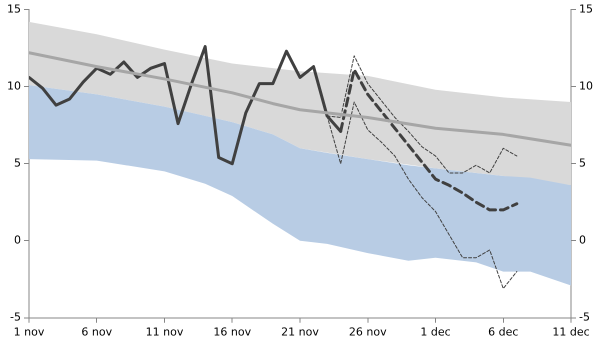  What do you see at coordinates (503, 331) in the screenshot?
I see `x-tick-label: 6 dec` at bounding box center [503, 331].